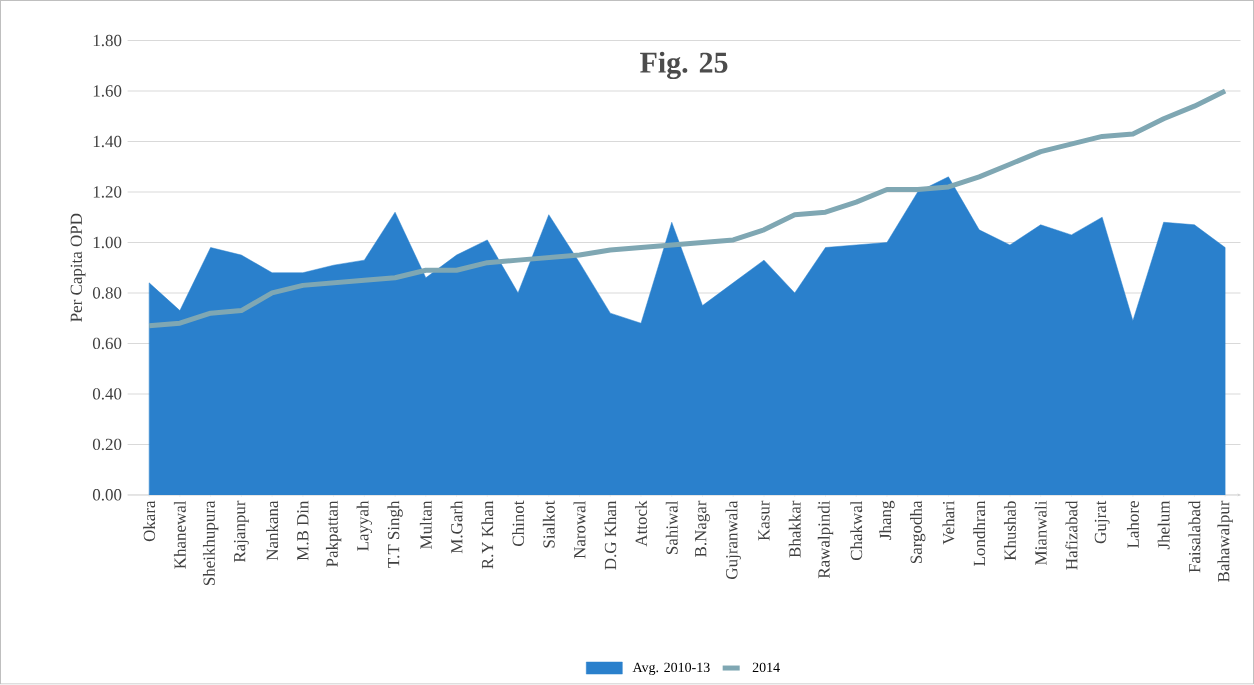 The width and height of the screenshot is (1254, 685). I want to click on x-tick-label: Chakwal, so click(856, 531).